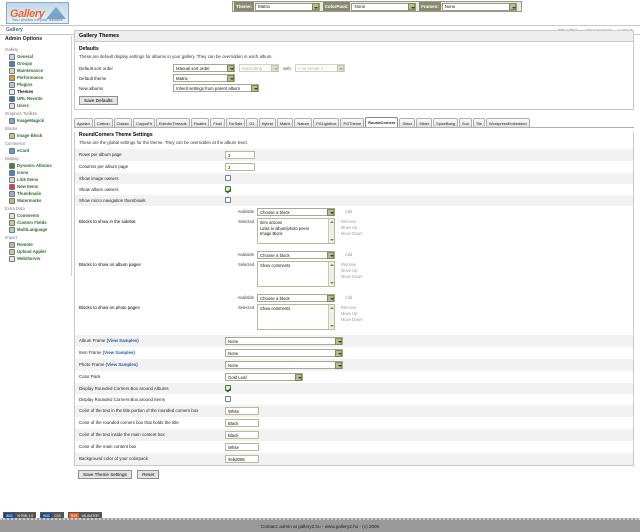 This screenshot has height=532, width=640. Describe the element at coordinates (83, 122) in the screenshot. I see `tab-ajaxian: Ajaxian` at that location.